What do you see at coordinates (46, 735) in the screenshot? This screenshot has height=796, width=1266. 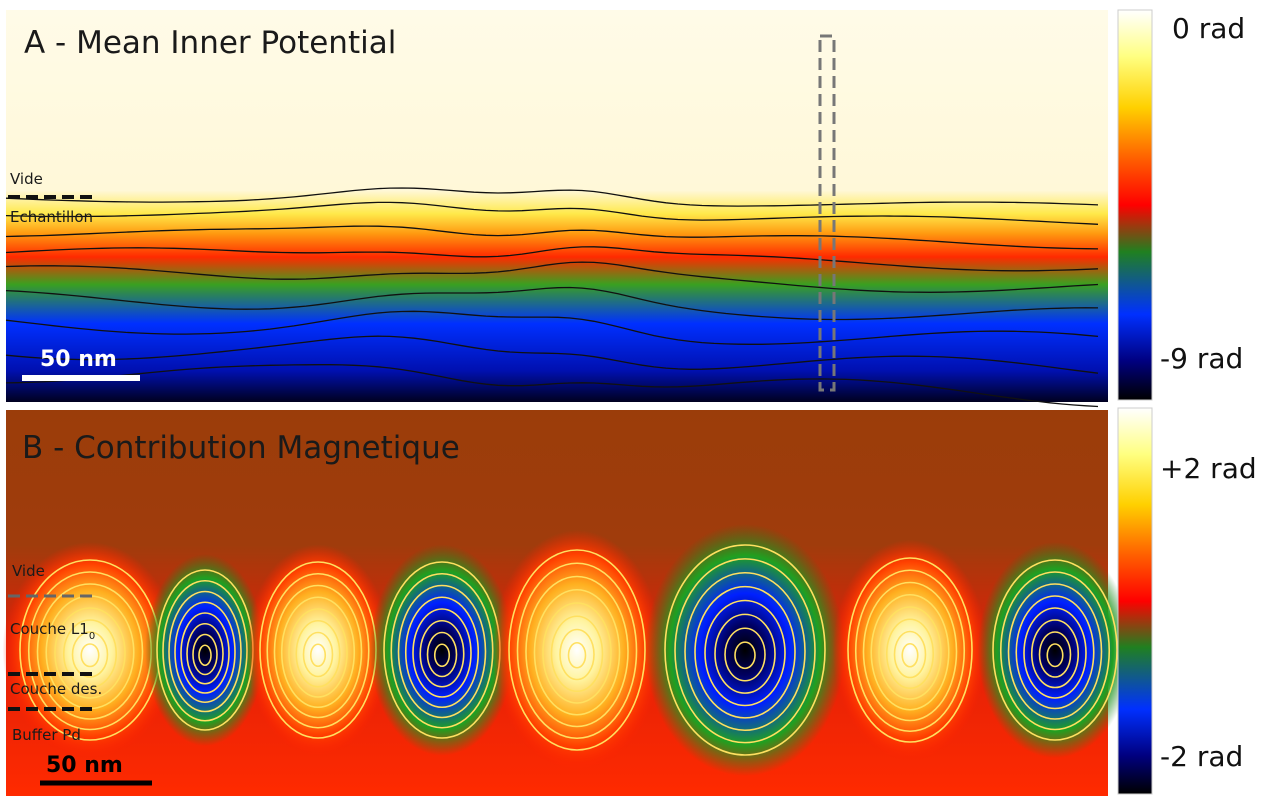 I see `region-label: Buffer Pd` at bounding box center [46, 735].